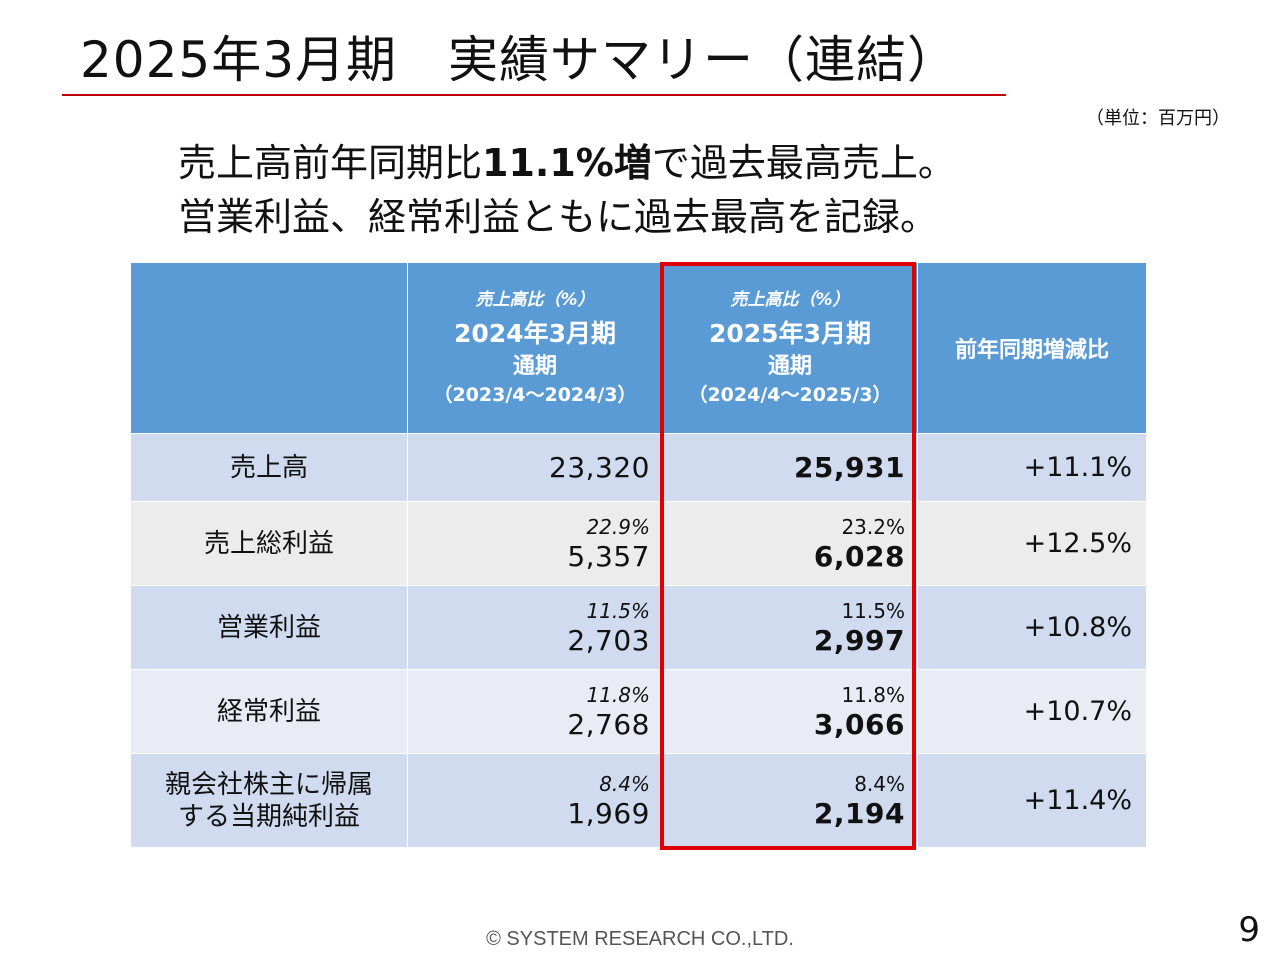 This screenshot has height=960, width=1280. Describe the element at coordinates (803, 163) in the screenshot. I see `headline-post: で過去最高売上。` at that location.